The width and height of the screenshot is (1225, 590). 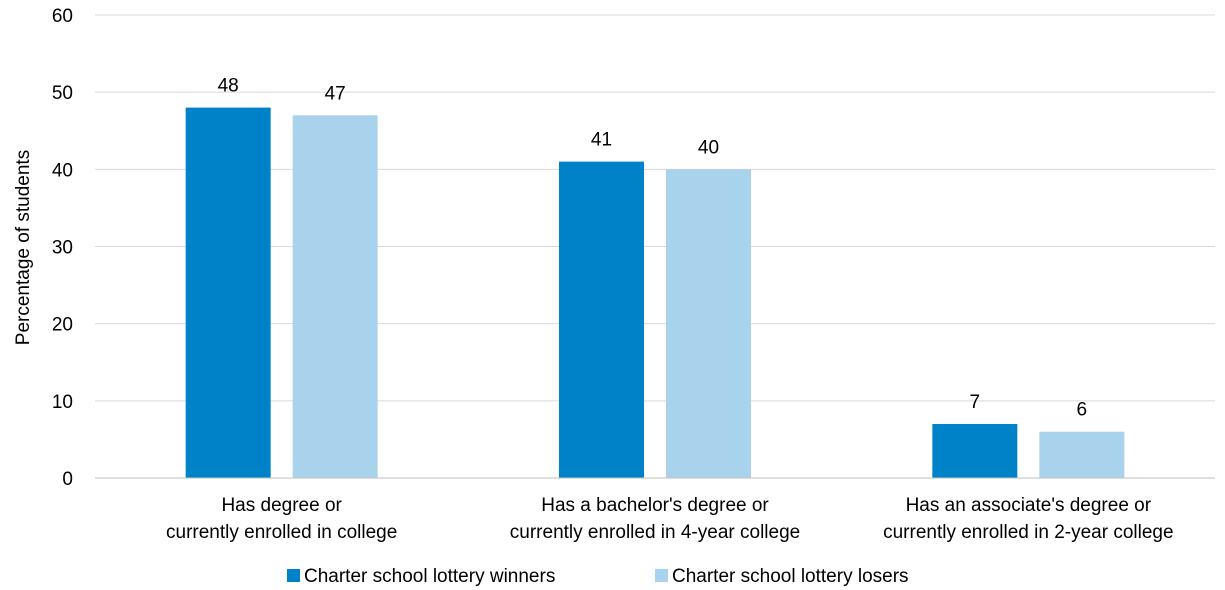 I want to click on y-tick-label: 50, so click(x=62, y=93).